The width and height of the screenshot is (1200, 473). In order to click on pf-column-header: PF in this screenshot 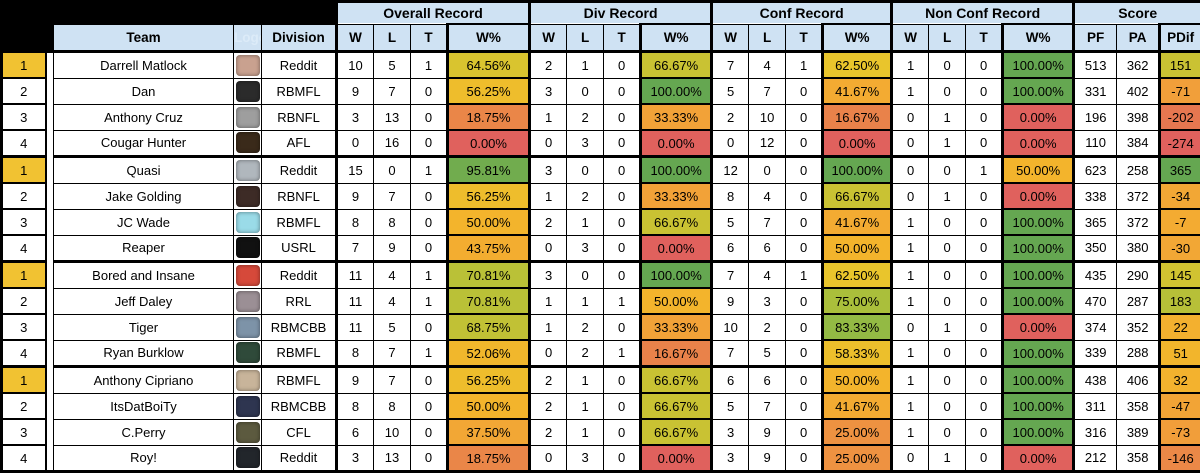, I will do `click(1095, 38)`.